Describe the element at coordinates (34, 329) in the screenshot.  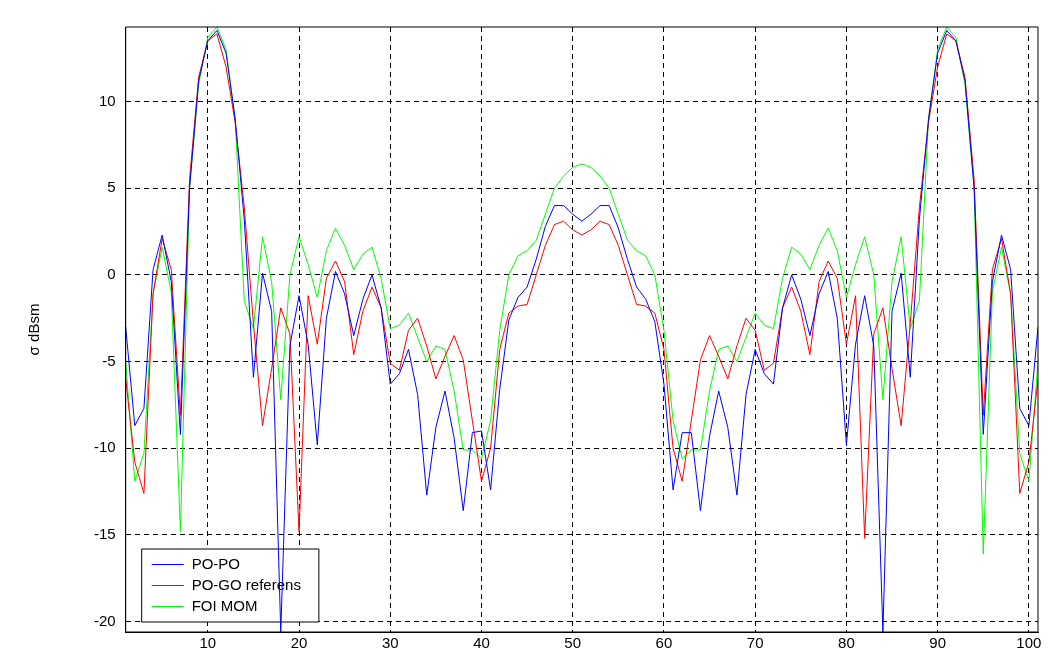
I see `y-axis-title: σ dBsm` at that location.